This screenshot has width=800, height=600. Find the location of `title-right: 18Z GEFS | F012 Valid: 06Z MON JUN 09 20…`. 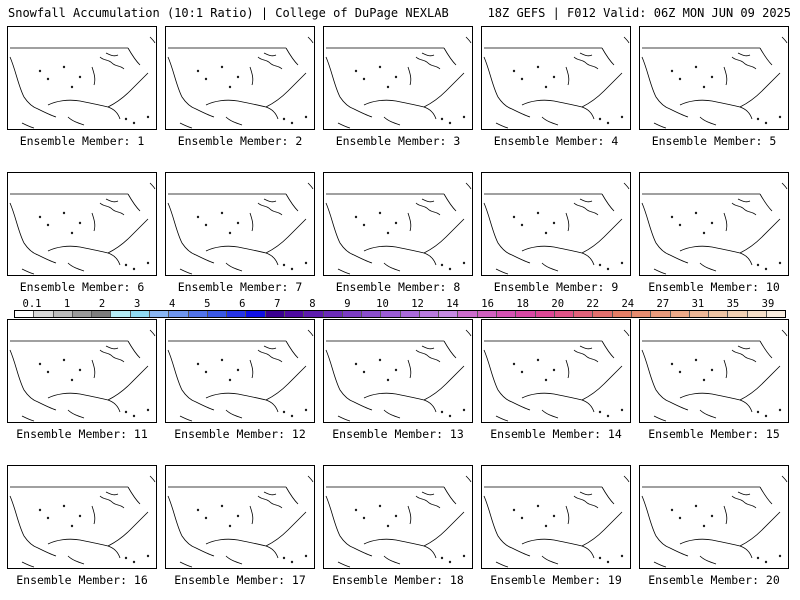

title-right: 18Z GEFS | F012 Valid: 06Z MON JUN 09 20… is located at coordinates (639, 13).